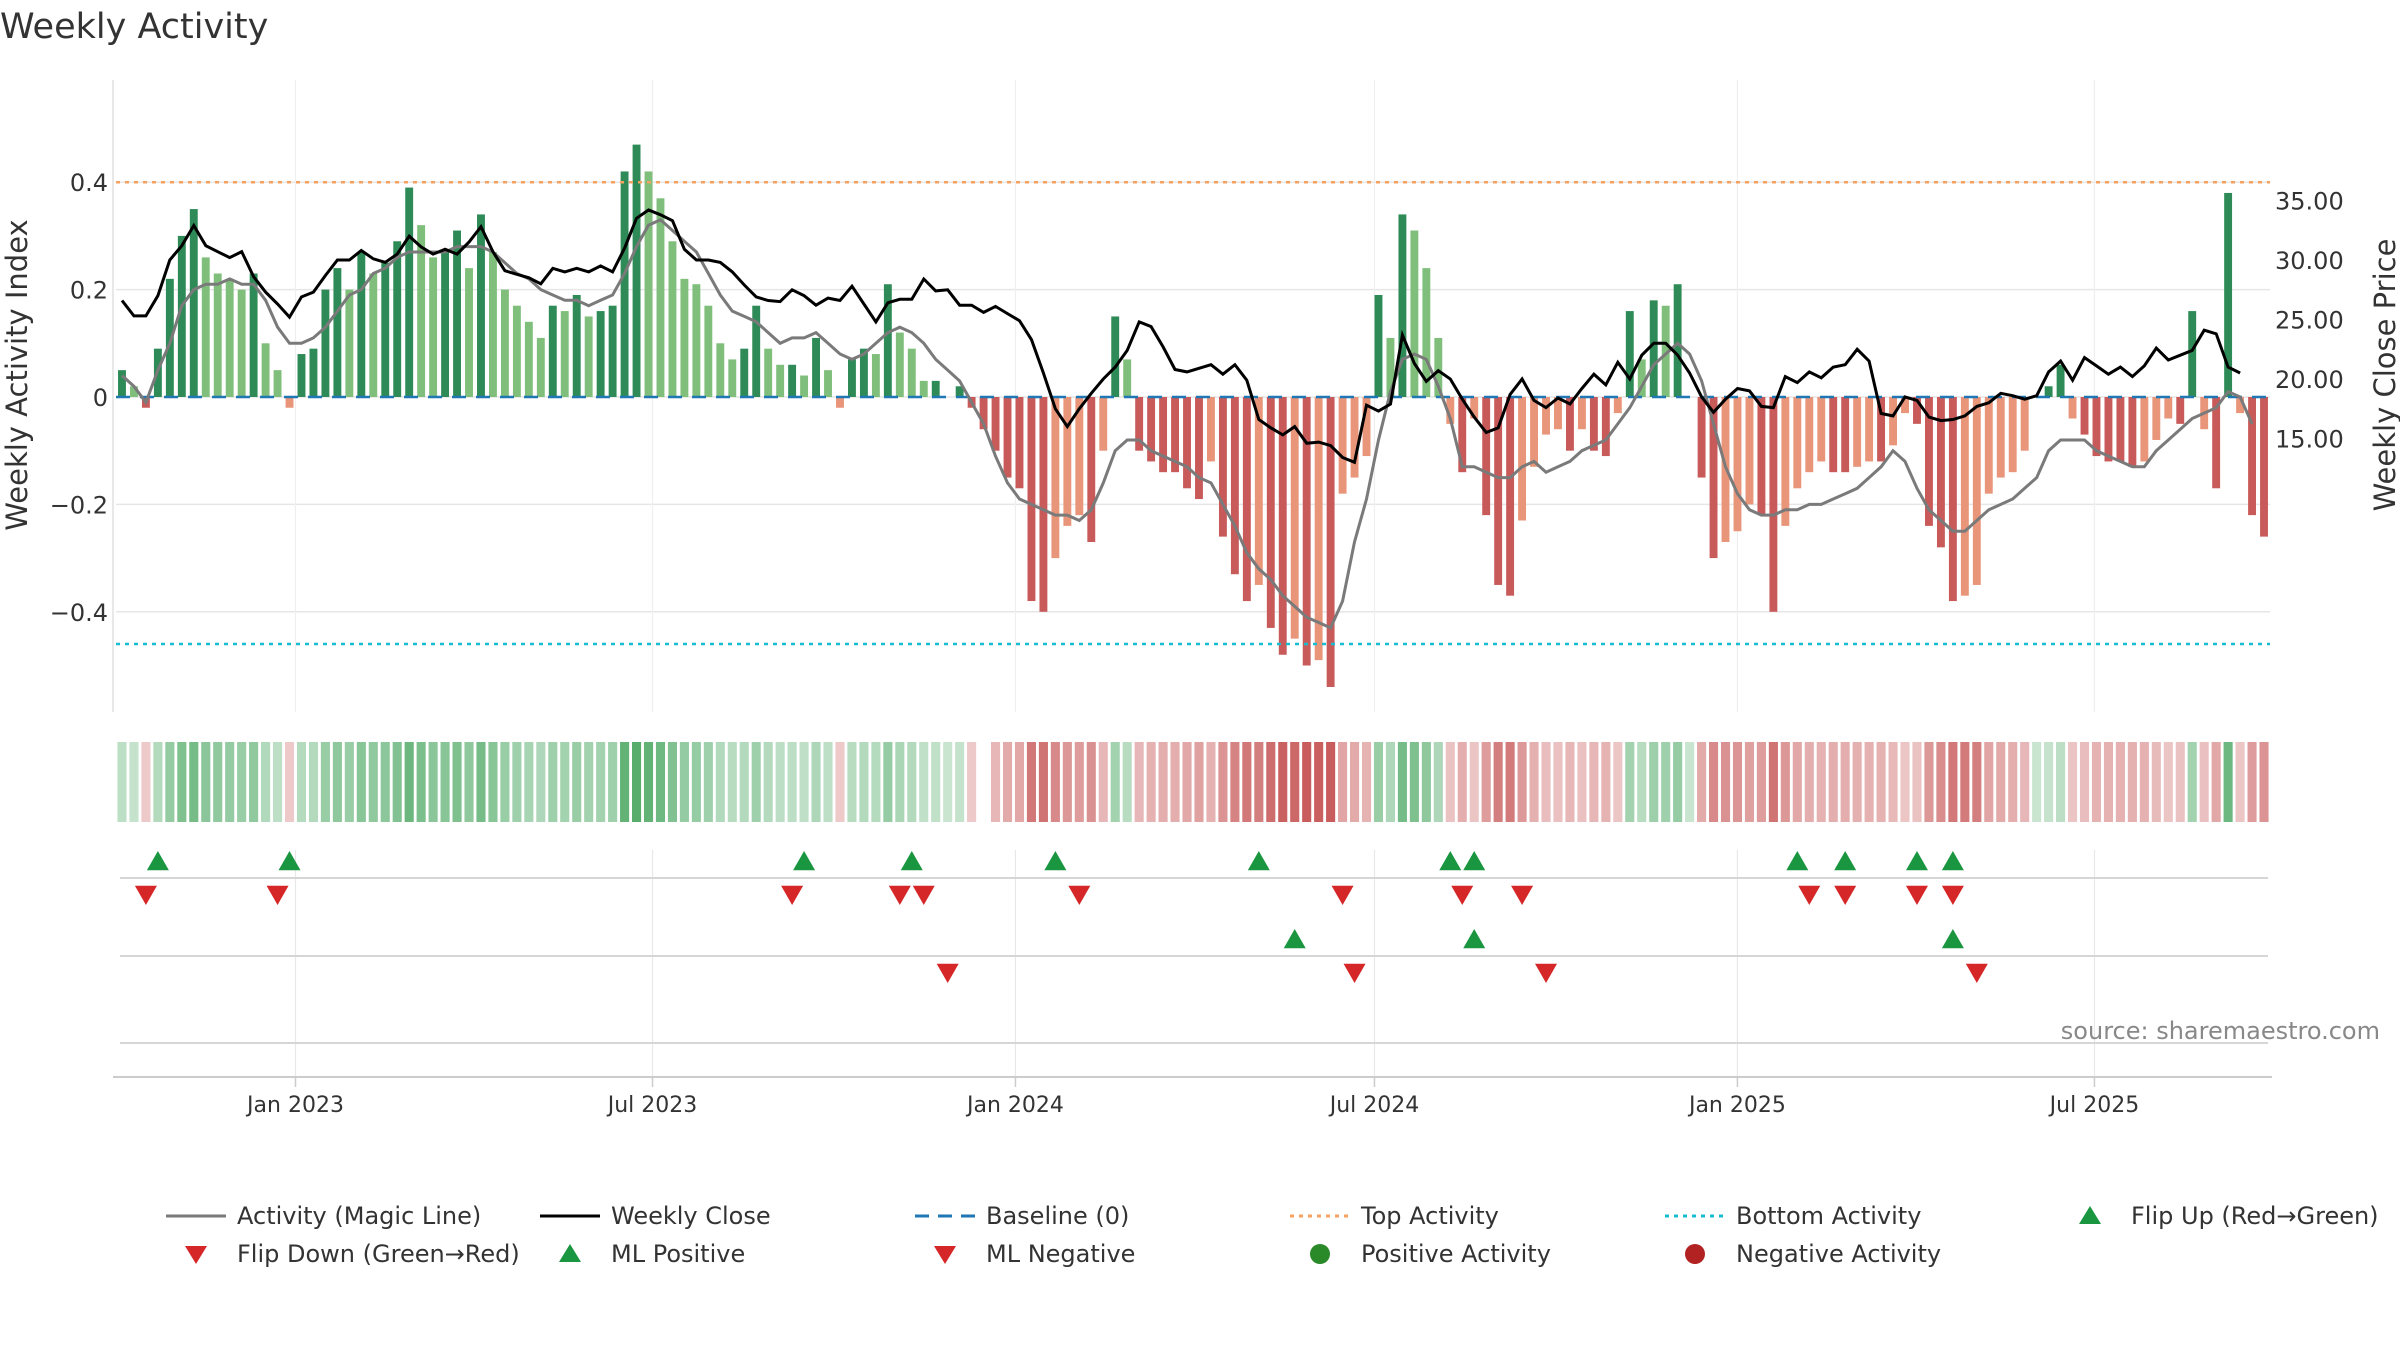 This screenshot has width=2400, height=1354. Describe the element at coordinates (2220, 1031) in the screenshot. I see `source-text: source: sharemaestro.com` at that location.